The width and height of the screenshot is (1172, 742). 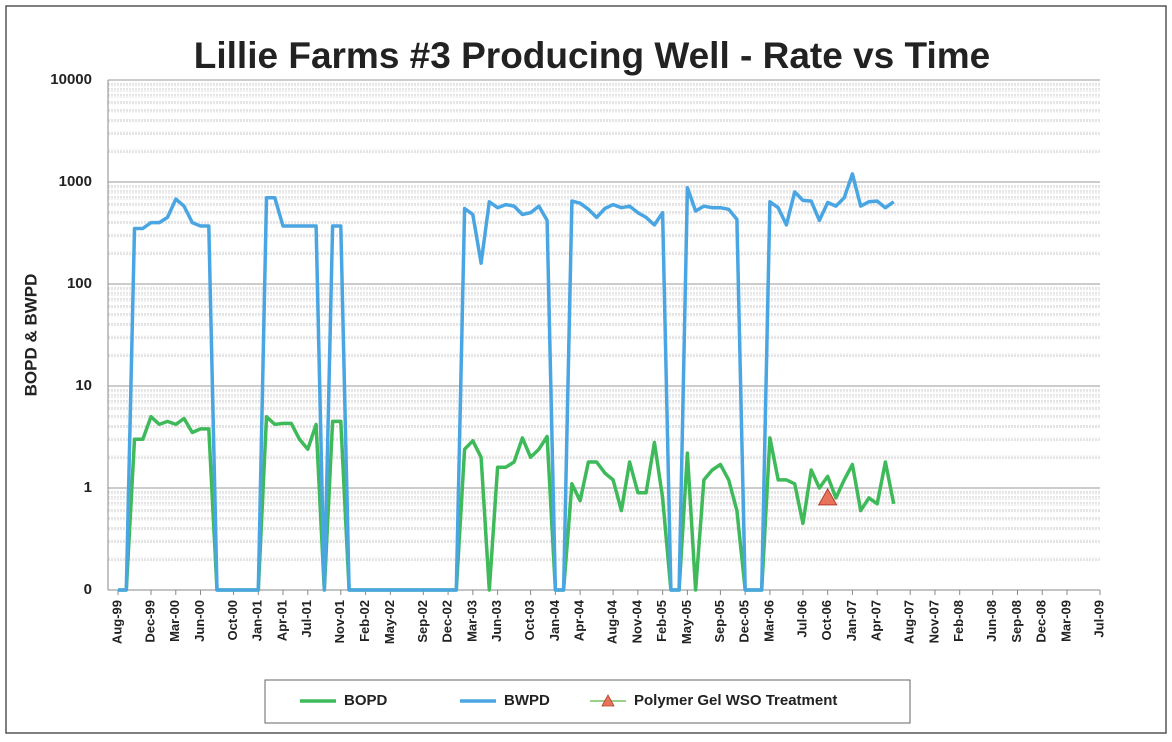 What do you see at coordinates (116, 622) in the screenshot?
I see `x-tick-label: Aug-99` at bounding box center [116, 622].